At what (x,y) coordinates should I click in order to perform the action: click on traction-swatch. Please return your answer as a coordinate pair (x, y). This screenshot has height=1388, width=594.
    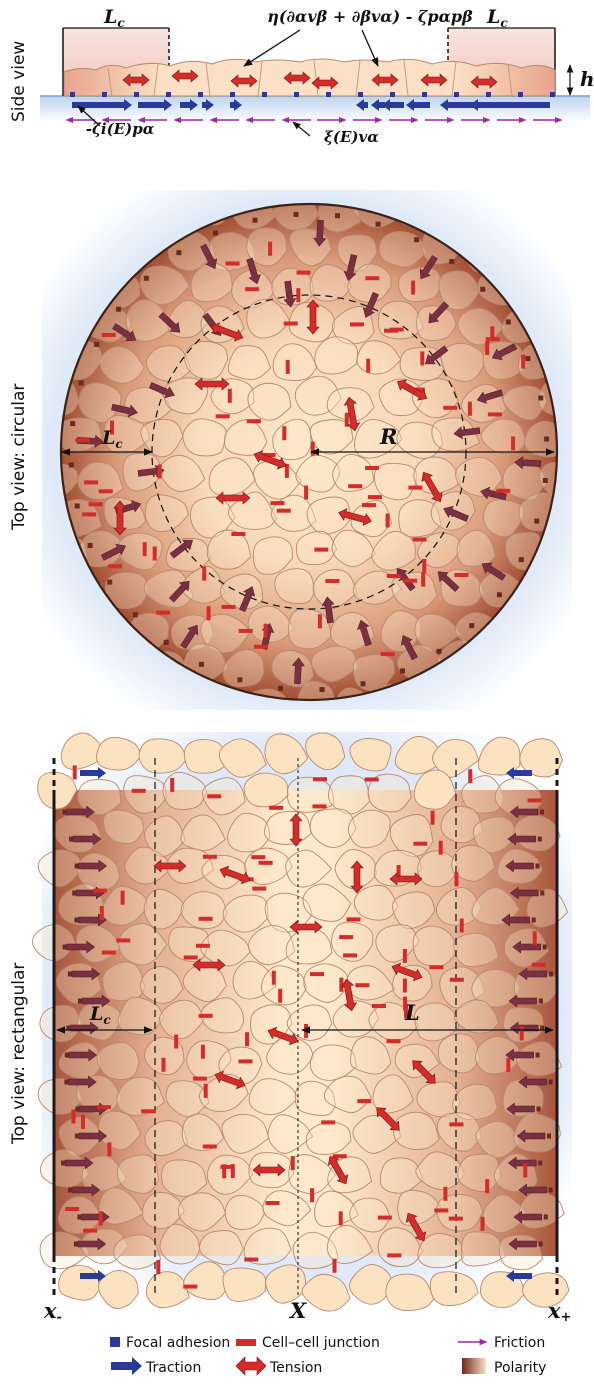
    Looking at the image, I should click on (126, 1366).